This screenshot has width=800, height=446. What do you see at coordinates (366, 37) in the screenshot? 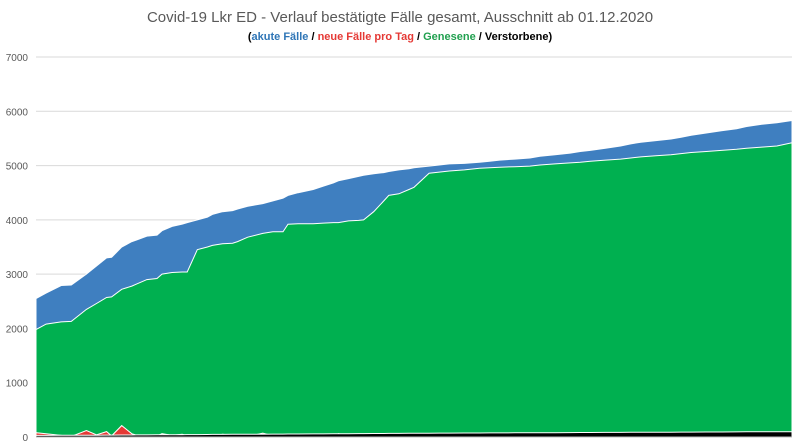
I see `subtitle-part: neue Fälle pro Tag` at bounding box center [366, 37].